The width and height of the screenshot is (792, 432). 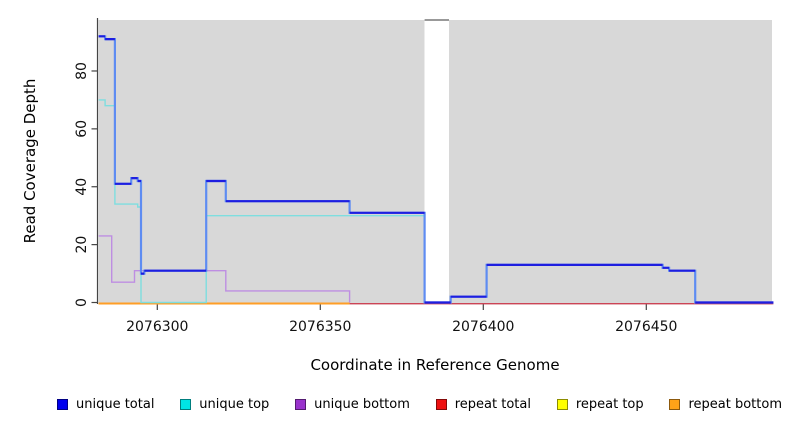 What do you see at coordinates (483, 327) in the screenshot?
I see `x-tick-label: 2076400` at bounding box center [483, 327].